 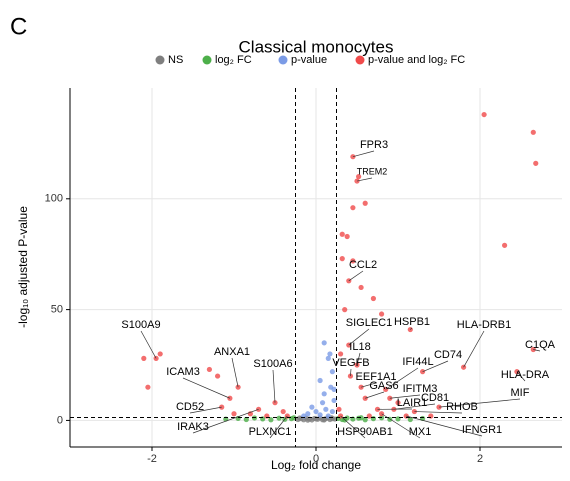 I want to click on annotation: HSP90AB1, so click(x=365, y=432).